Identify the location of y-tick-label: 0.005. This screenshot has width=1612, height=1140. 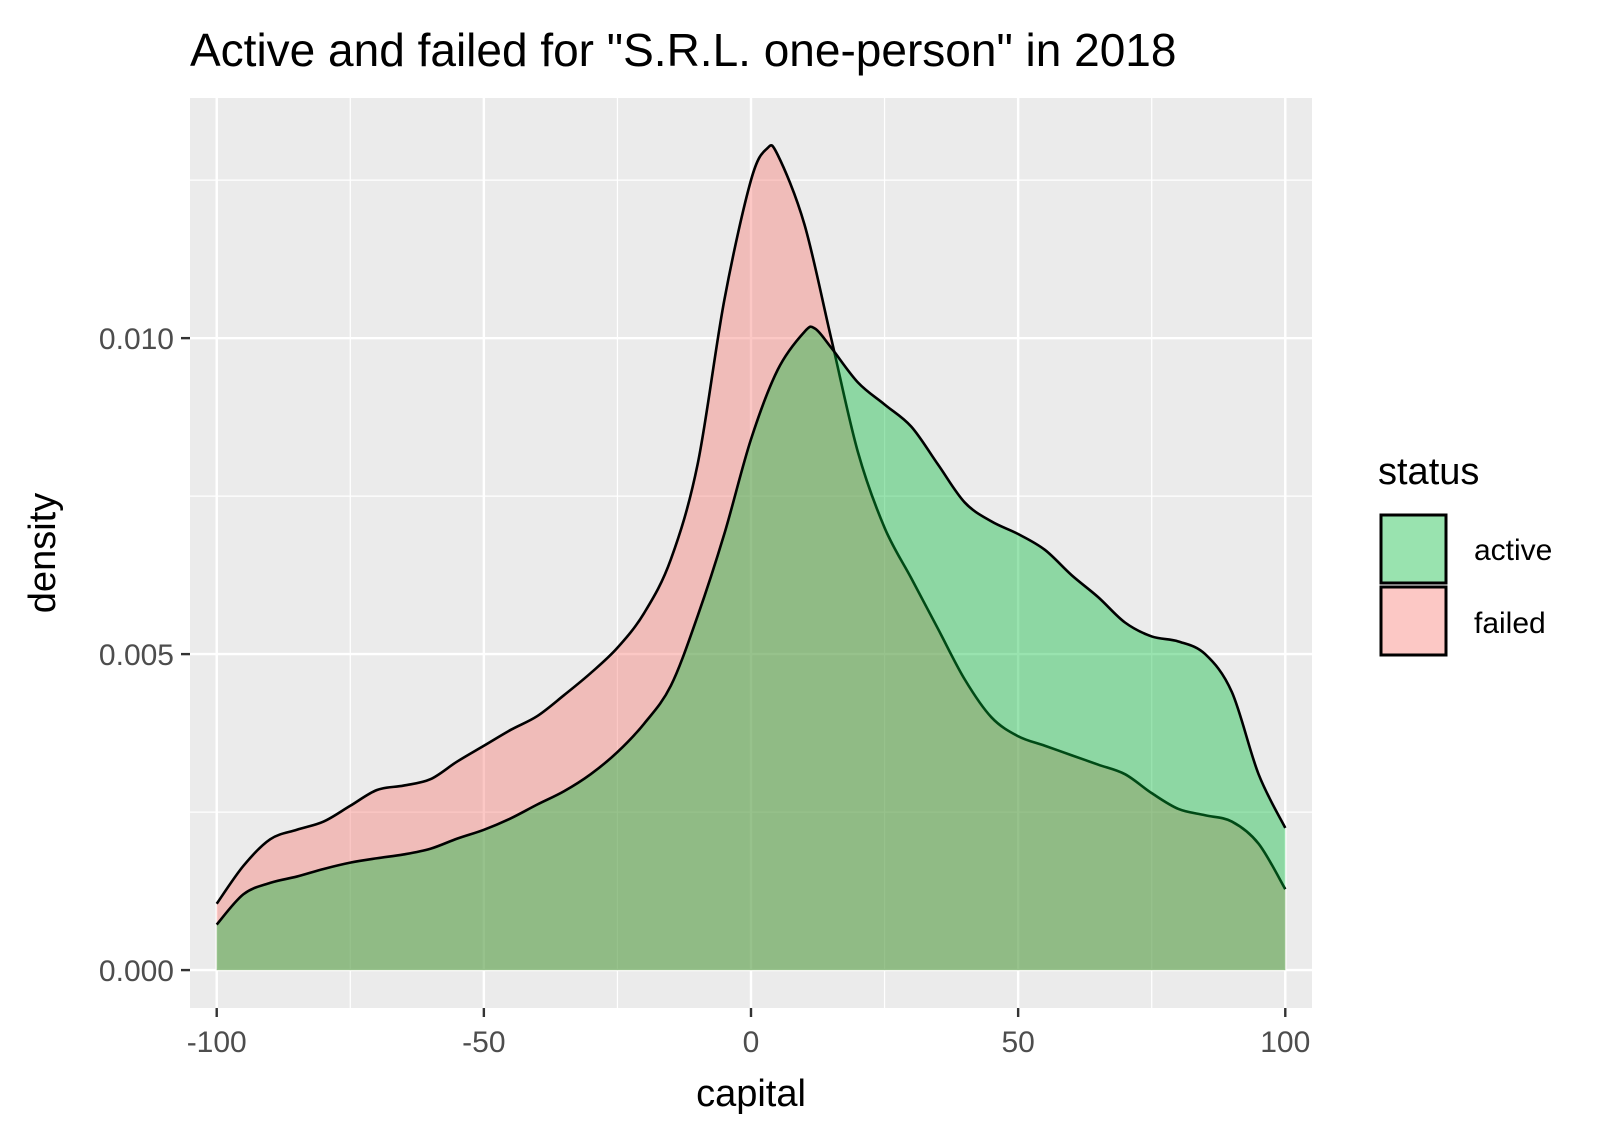
(136, 655).